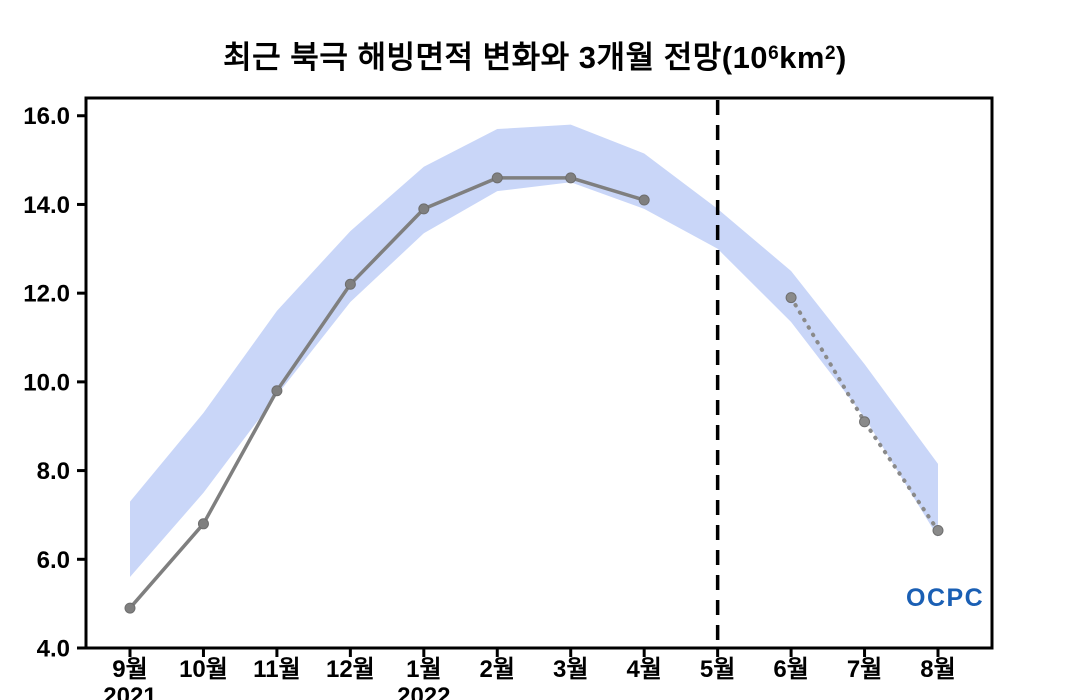 The width and height of the screenshot is (1070, 700). Describe the element at coordinates (802, 57) in the screenshot. I see `chart-title-unit: km` at that location.